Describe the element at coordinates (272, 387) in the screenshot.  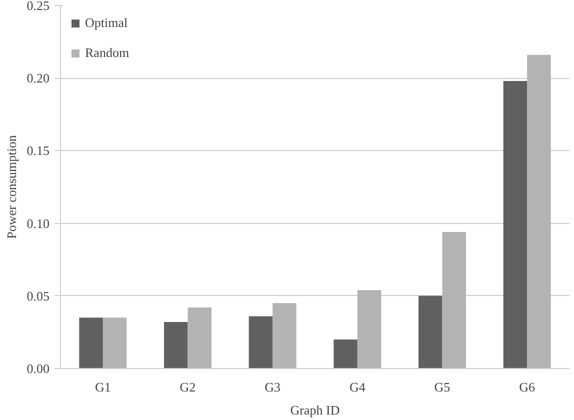
I see `x-tick-label: G3` at that location.